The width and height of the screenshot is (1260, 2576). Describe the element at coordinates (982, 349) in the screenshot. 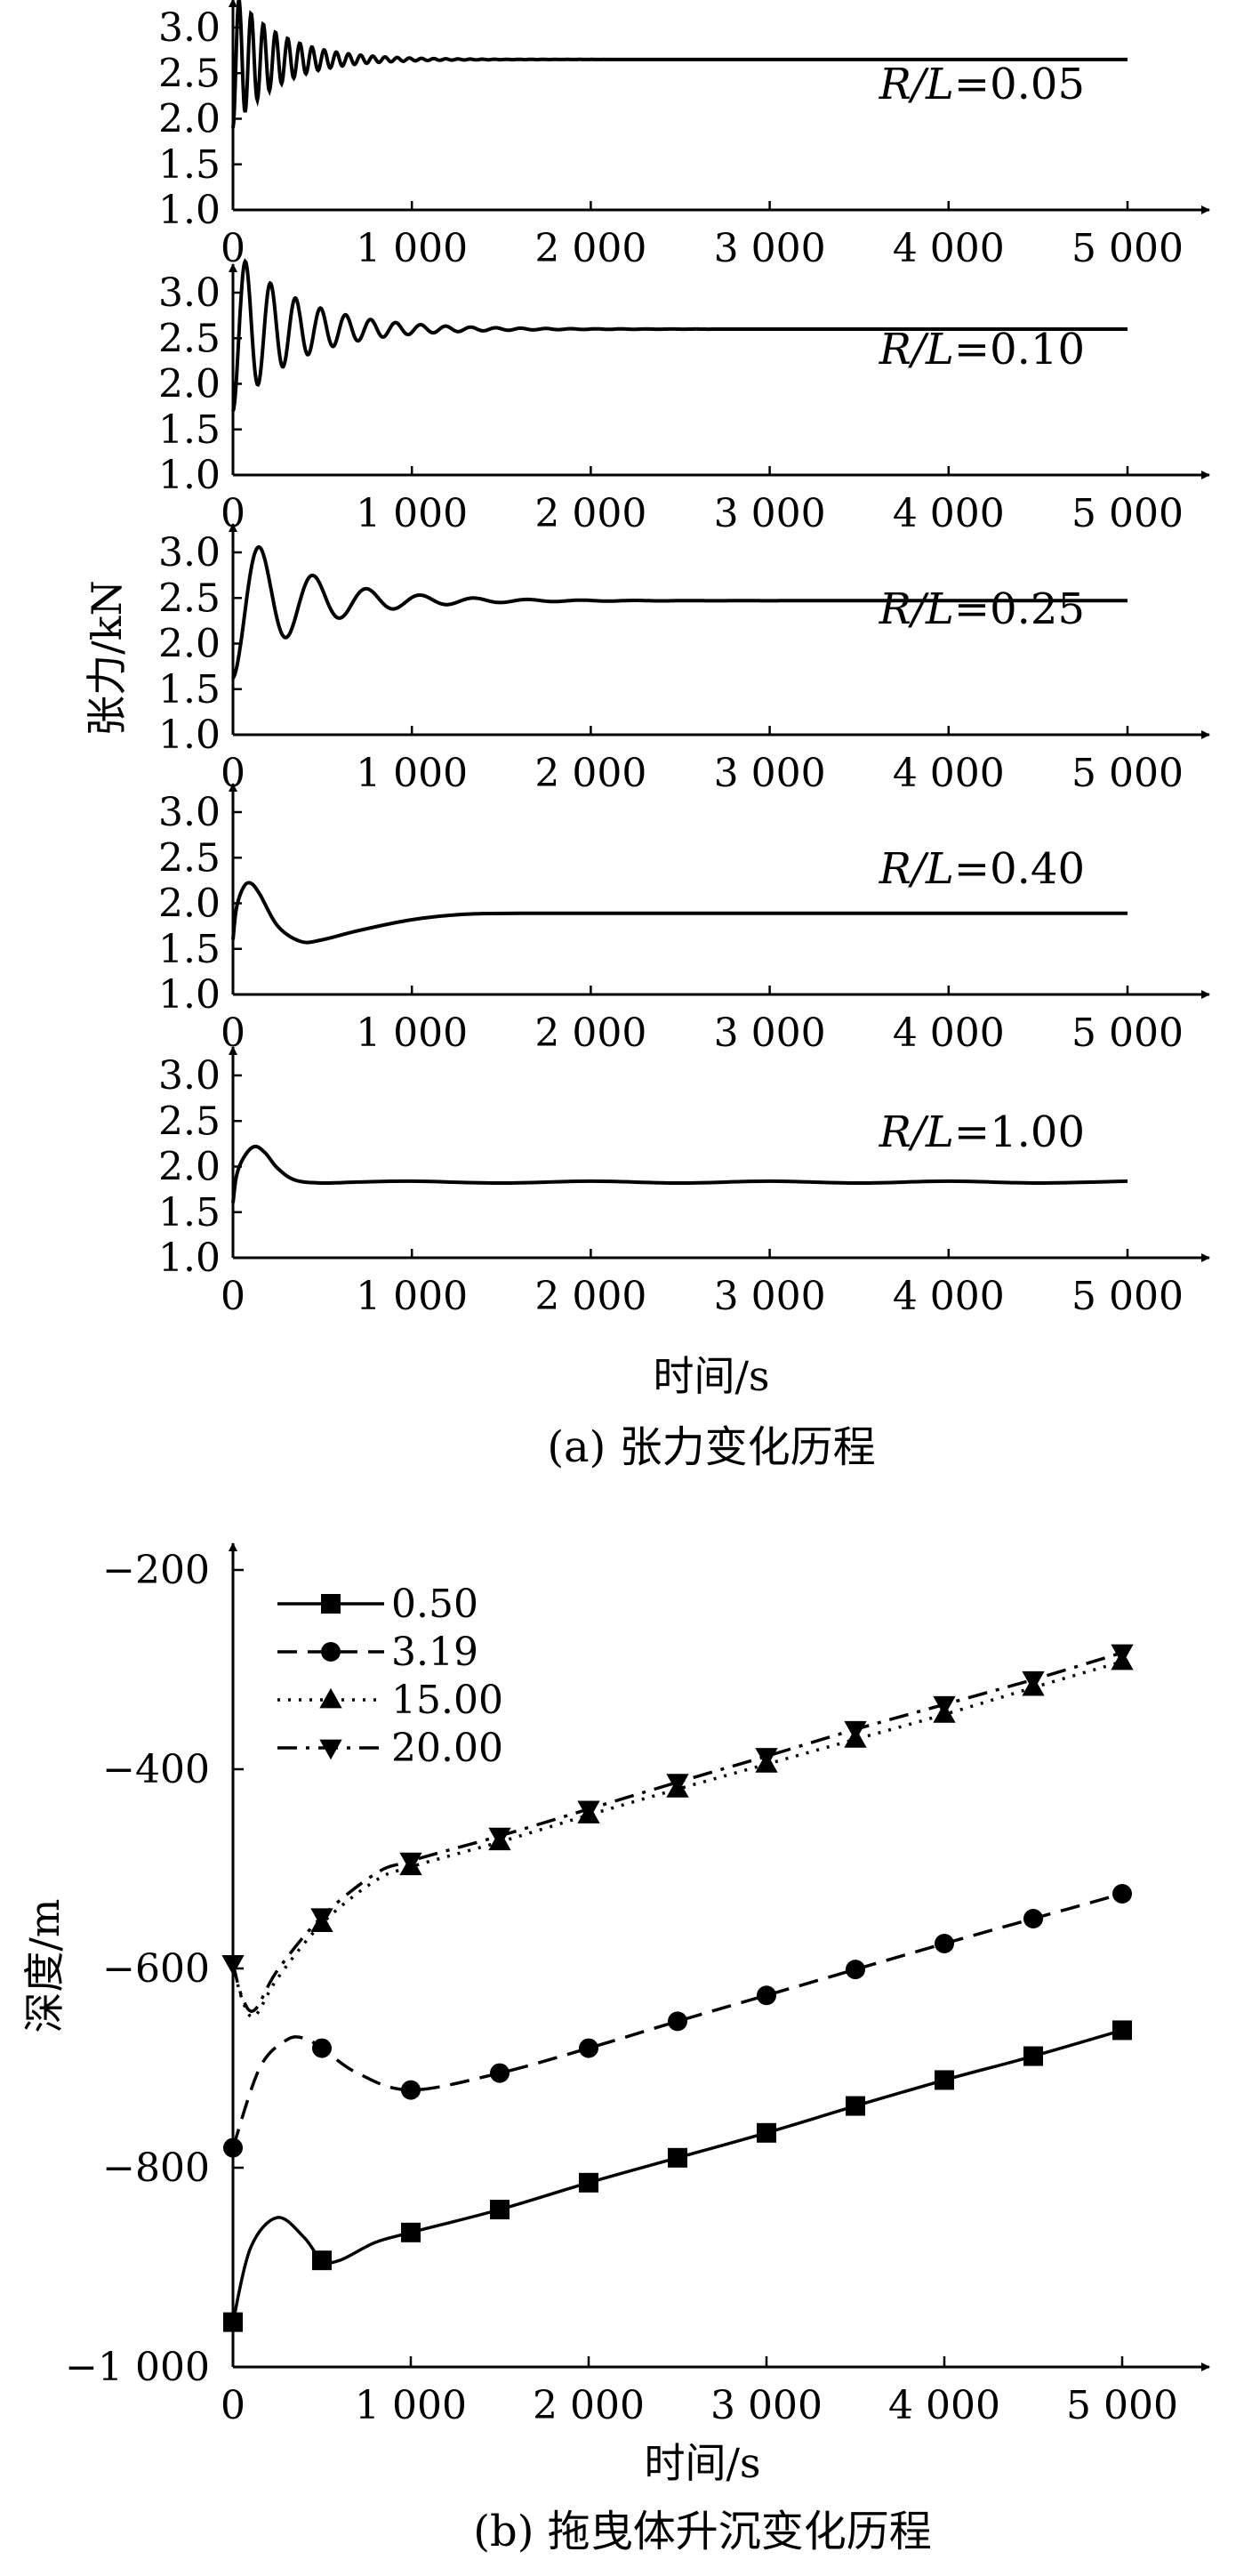

I see `series-annotation: R/L=0.10` at that location.